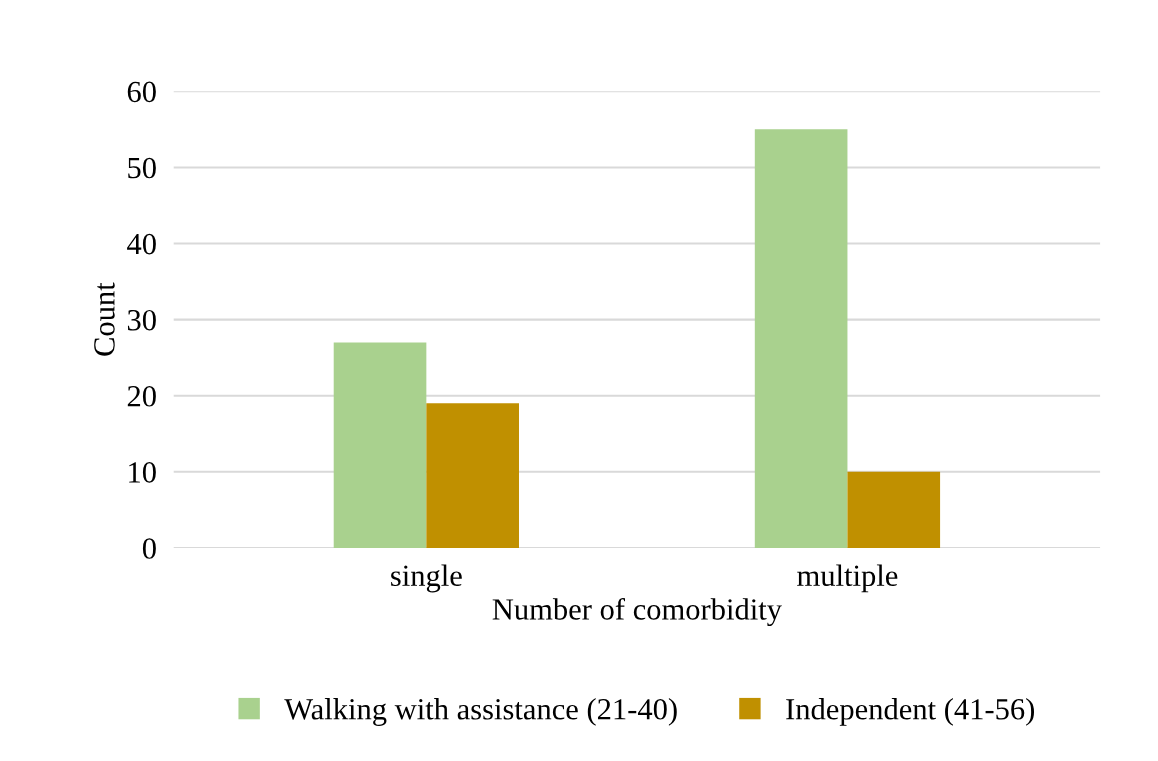  I want to click on y-tick-label: 60, so click(141, 92).